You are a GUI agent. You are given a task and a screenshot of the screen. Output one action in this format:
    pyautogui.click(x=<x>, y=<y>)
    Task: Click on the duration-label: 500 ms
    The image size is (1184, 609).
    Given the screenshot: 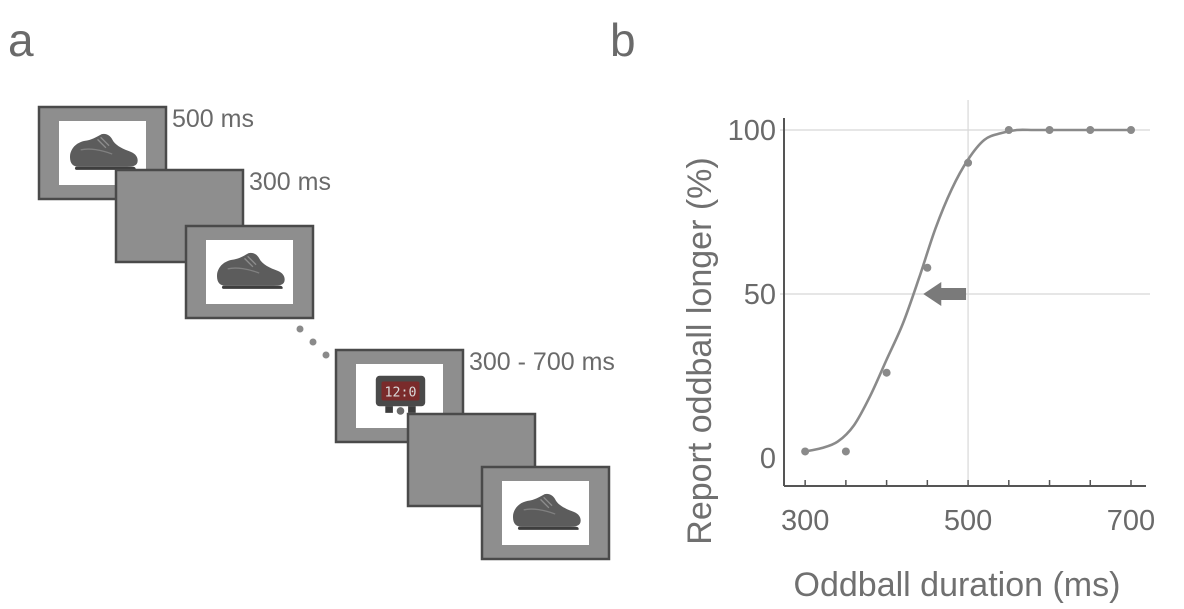 What is the action you would take?
    pyautogui.click(x=213, y=119)
    